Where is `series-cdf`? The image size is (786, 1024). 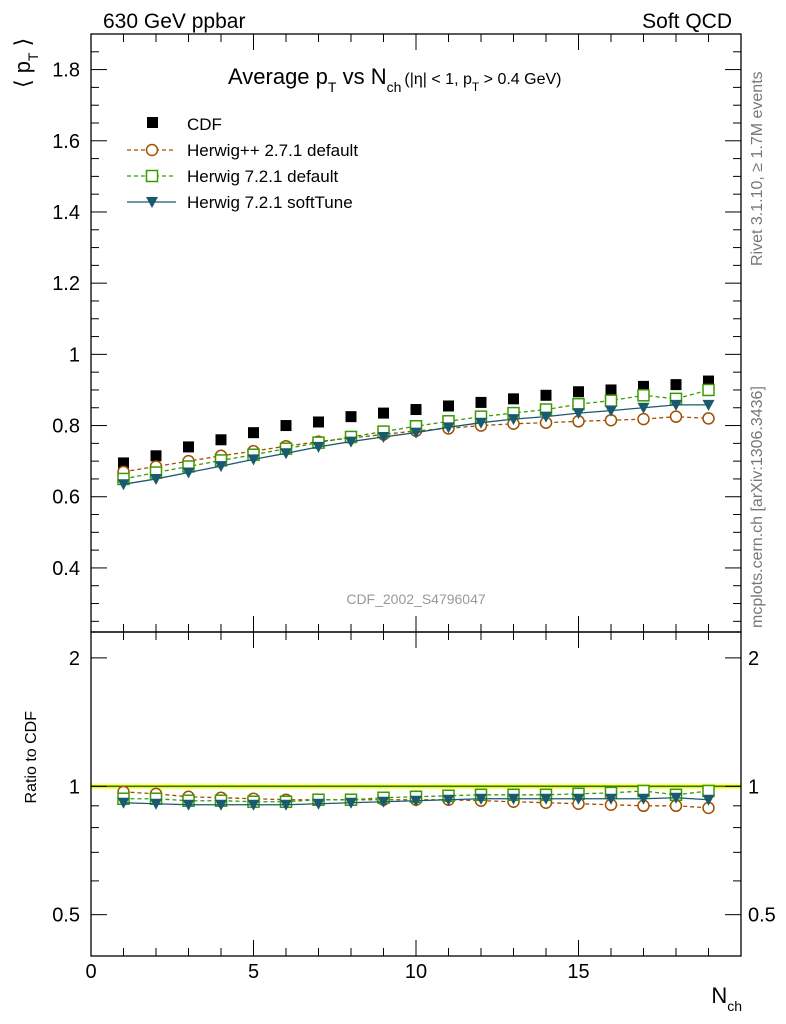
series-cdf is located at coordinates (416, 422).